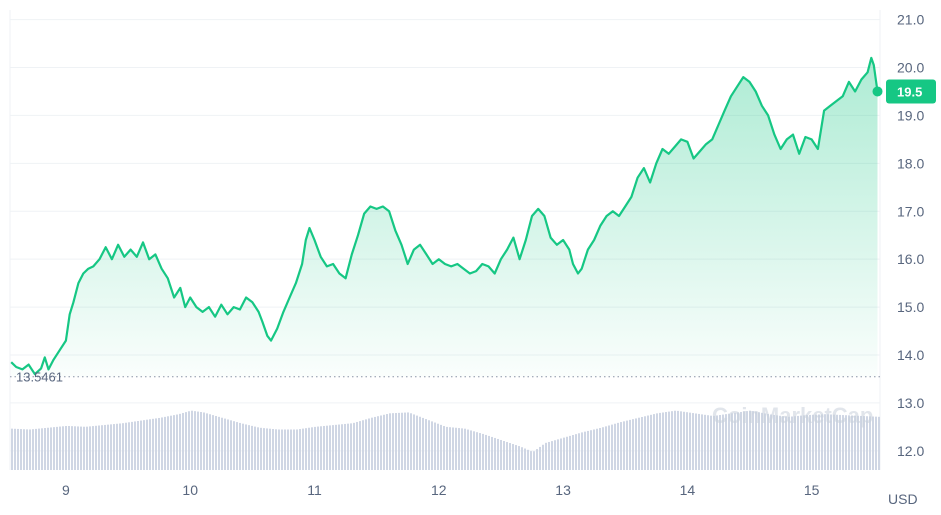 The height and width of the screenshot is (515, 941). I want to click on current-price-badge: 19.5, so click(904, 91).